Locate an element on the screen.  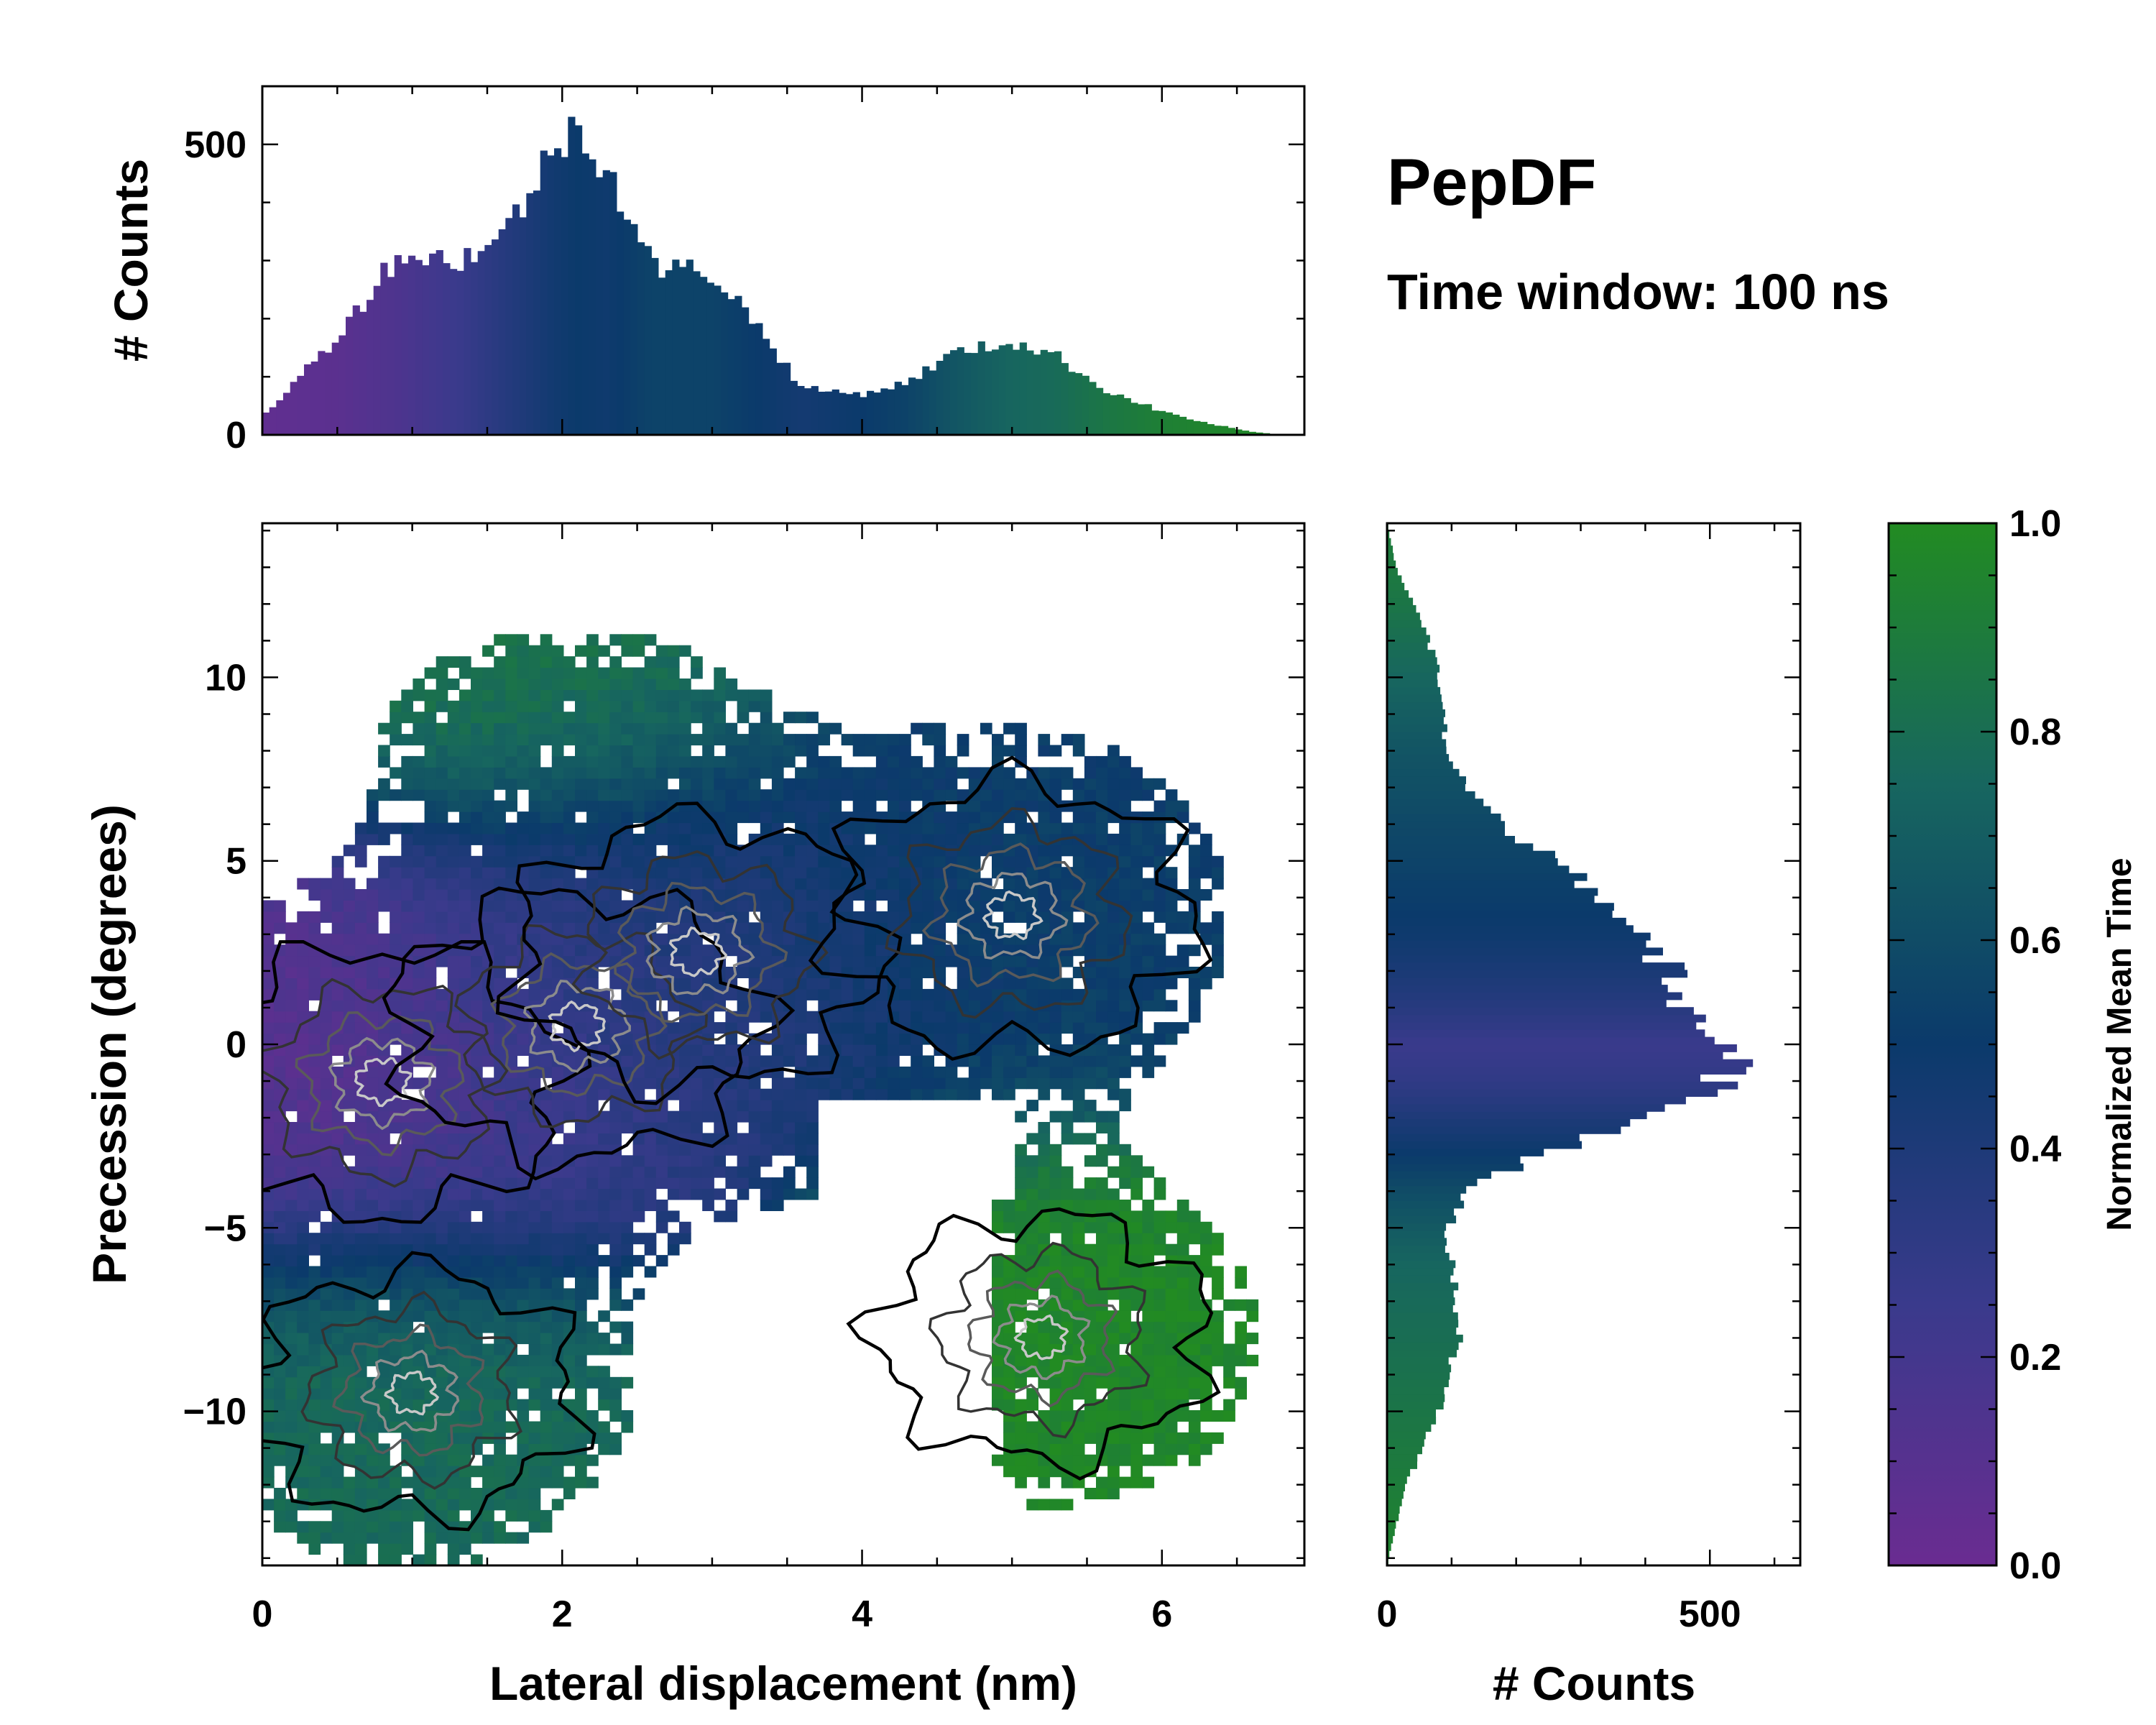
density-contour is located at coordinates (581, 1026).